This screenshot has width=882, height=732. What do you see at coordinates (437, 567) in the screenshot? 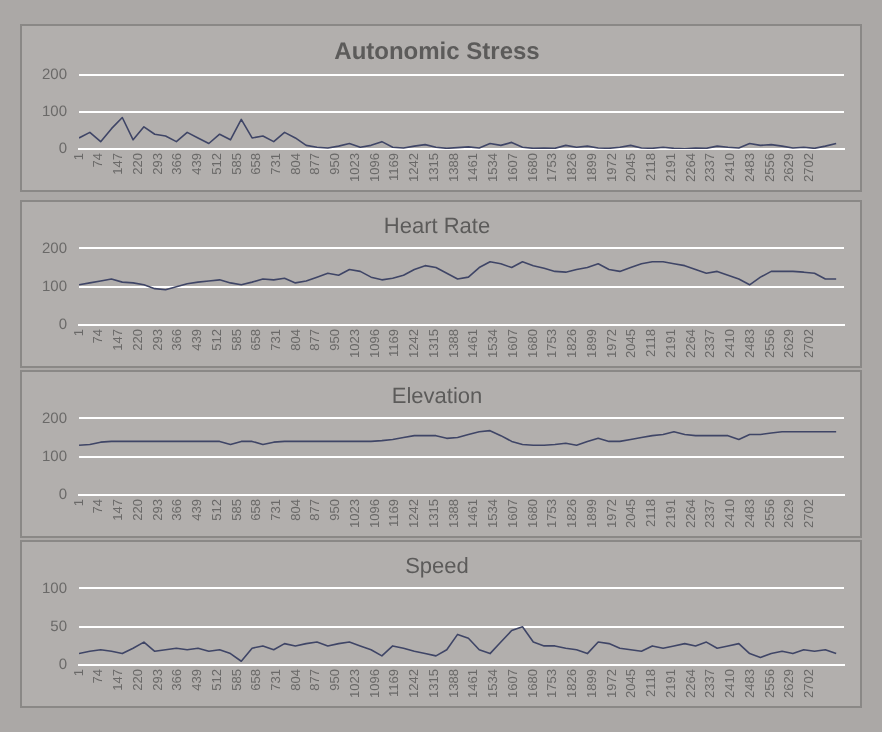
I see `chart-title: Speed` at bounding box center [437, 567].